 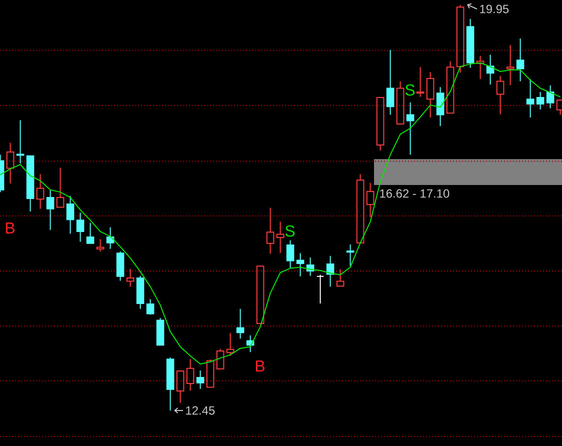 What do you see at coordinates (494, 9) in the screenshot?
I see `annotation: 19.95` at bounding box center [494, 9].